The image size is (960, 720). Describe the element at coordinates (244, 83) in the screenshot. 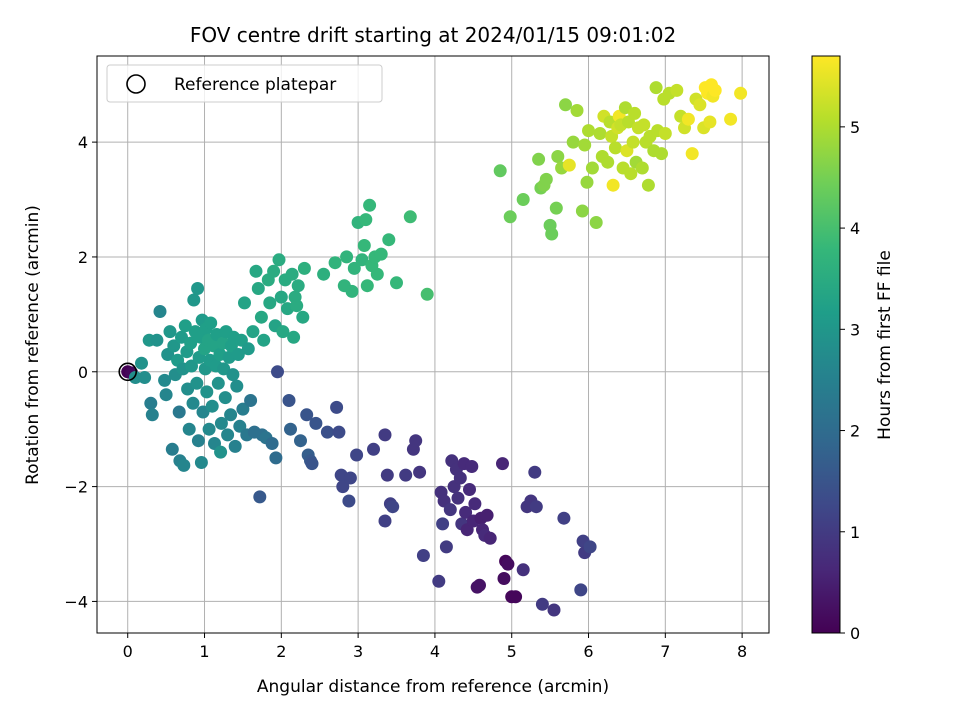

I see `legend-box` at that location.